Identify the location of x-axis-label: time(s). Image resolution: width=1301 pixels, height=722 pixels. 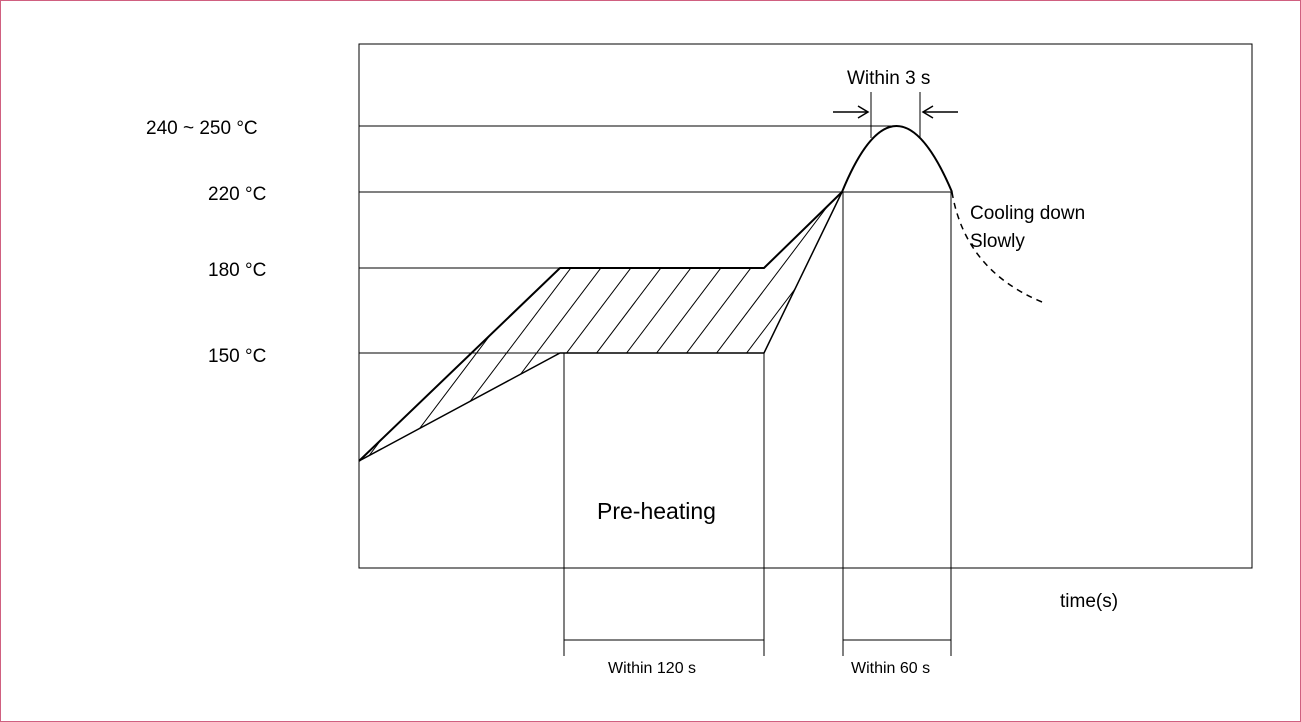
(1089, 601).